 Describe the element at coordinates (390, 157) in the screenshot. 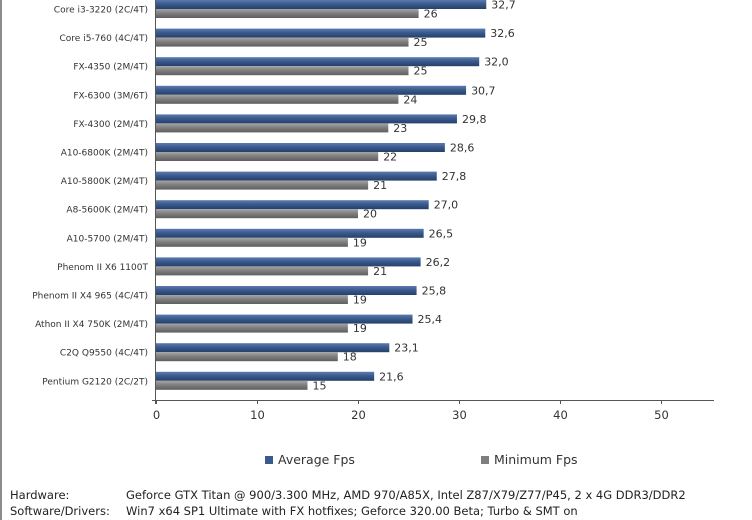

I see `data-label-minimum: 22` at that location.